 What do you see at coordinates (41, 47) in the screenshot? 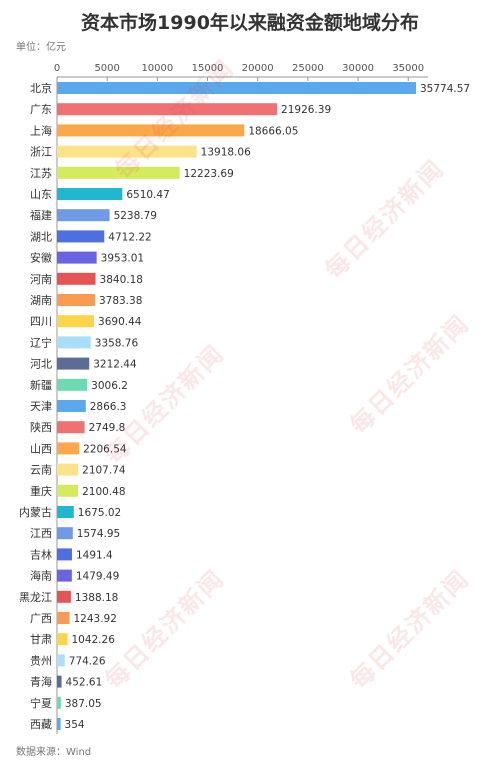
I see `unit-label: 单位：亿元` at bounding box center [41, 47].